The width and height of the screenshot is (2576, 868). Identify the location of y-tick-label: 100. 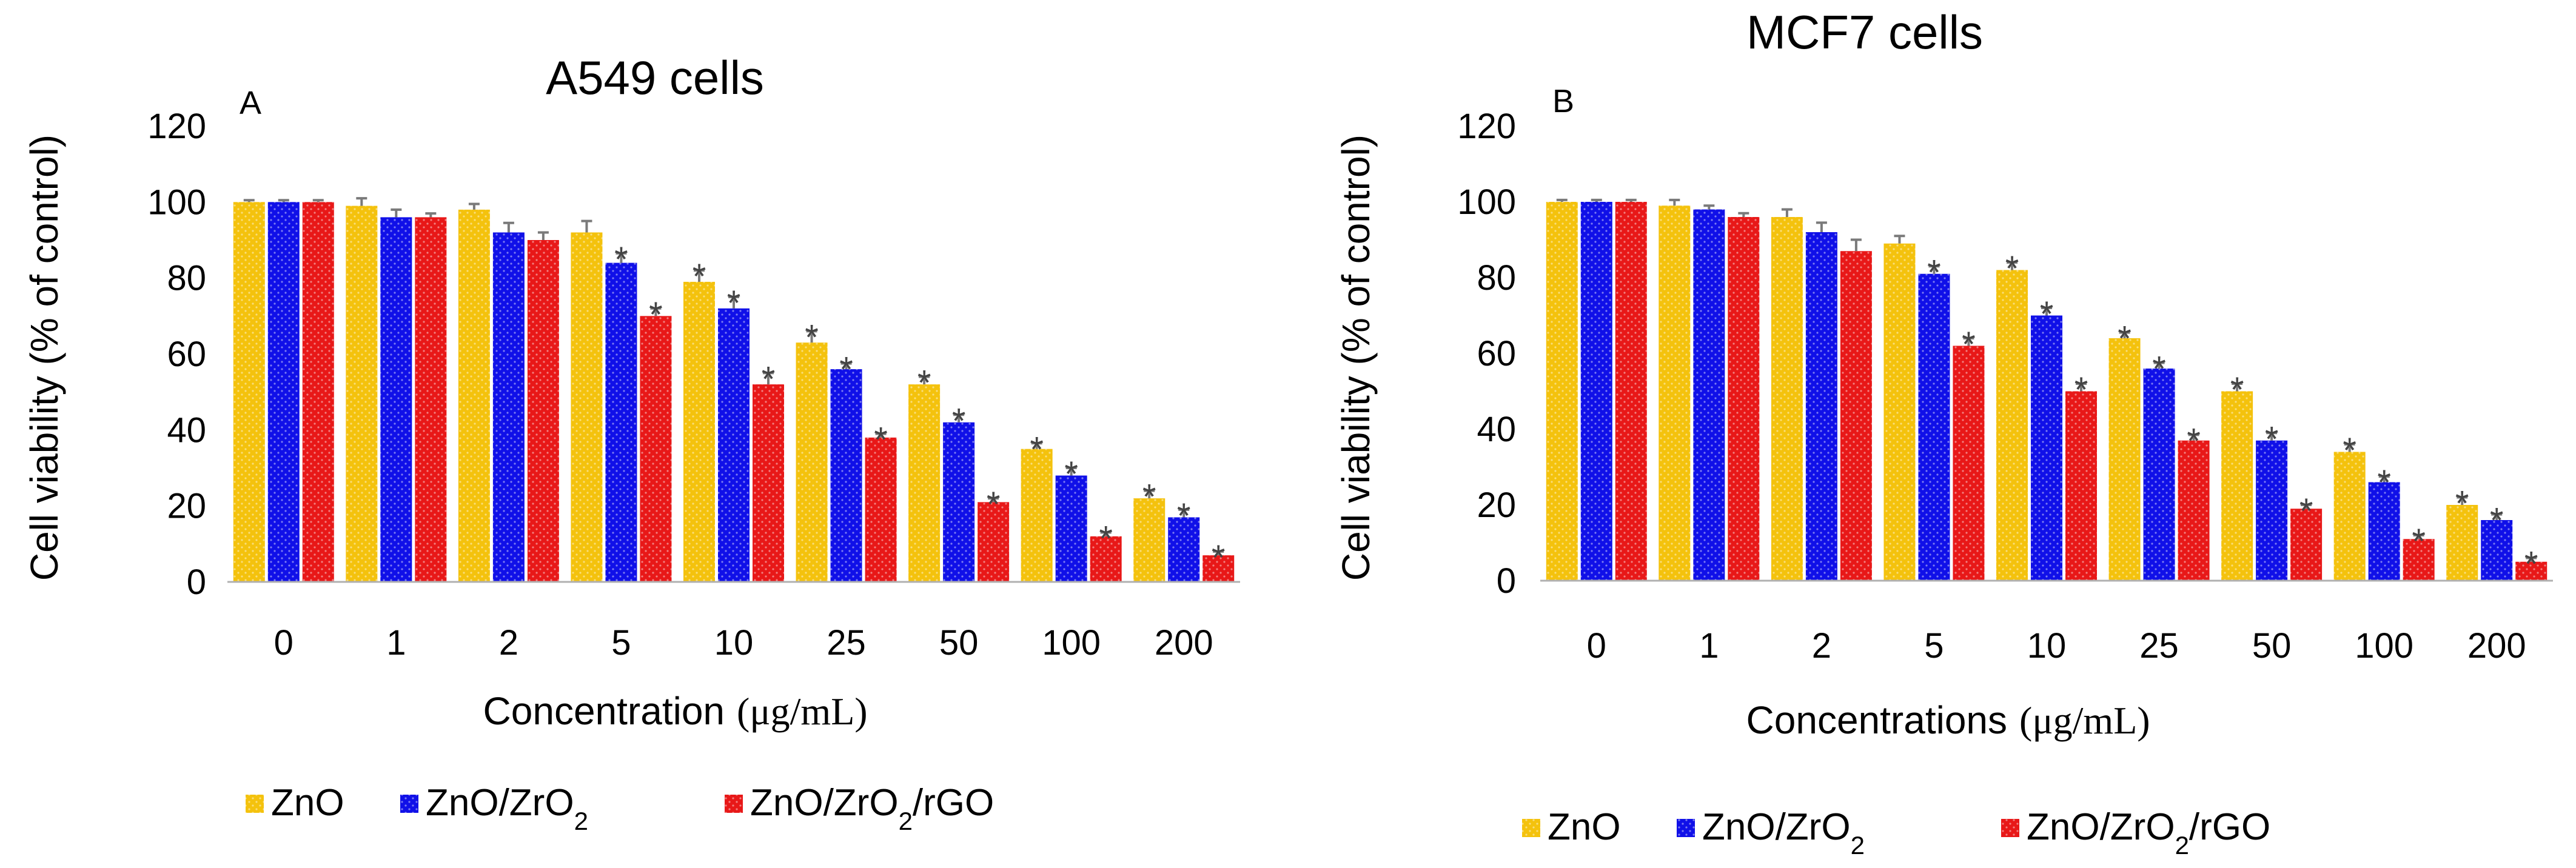
(176, 202).